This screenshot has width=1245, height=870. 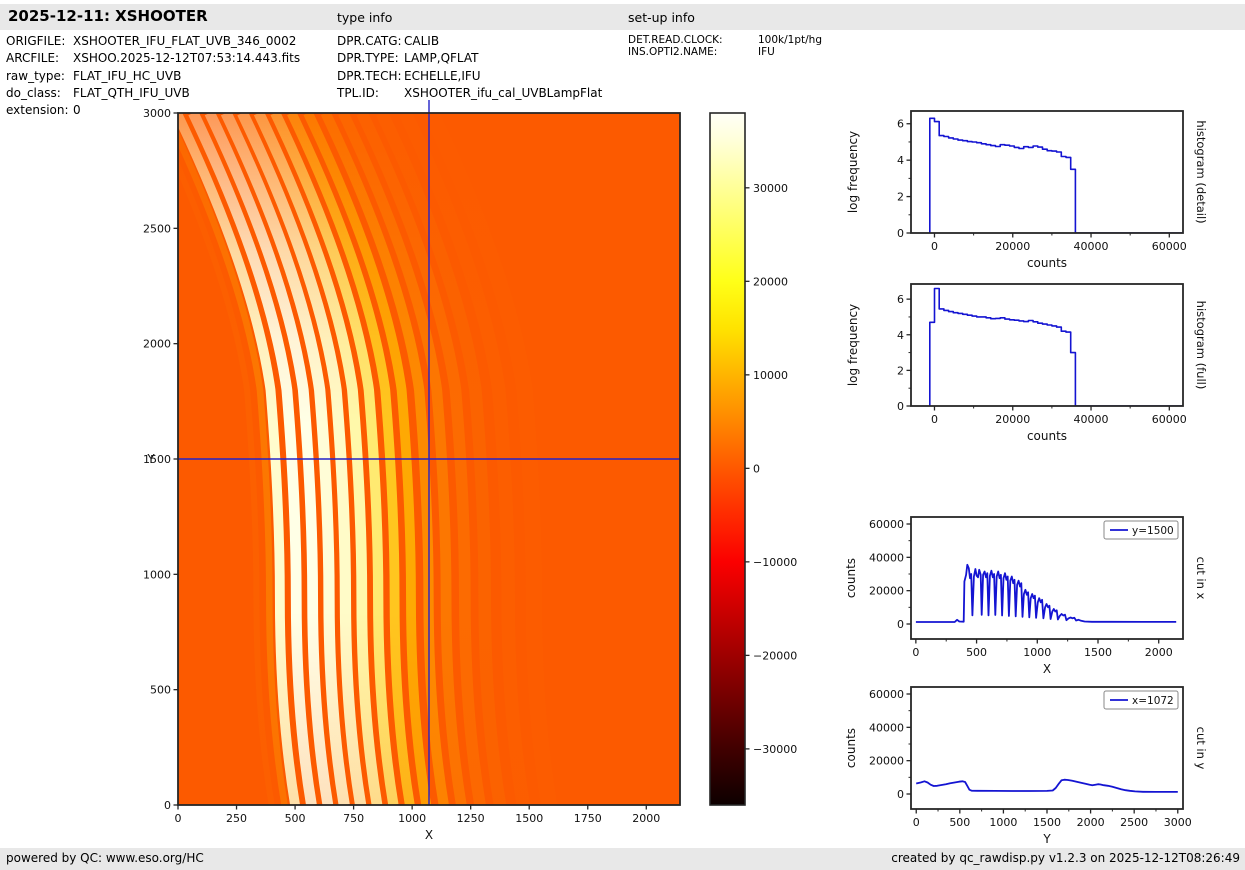 I want to click on x-tick-label: 1250, so click(x=471, y=818).